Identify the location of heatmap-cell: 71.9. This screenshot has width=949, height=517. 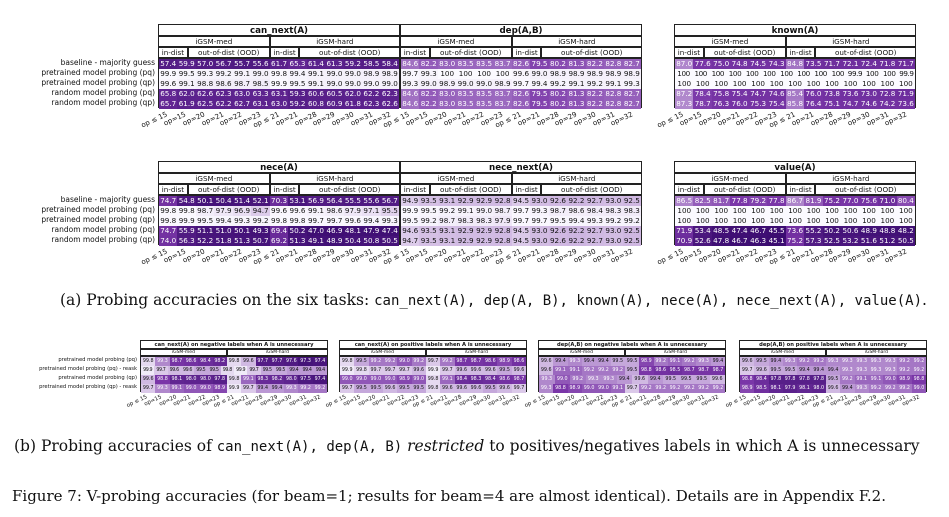
(684, 231).